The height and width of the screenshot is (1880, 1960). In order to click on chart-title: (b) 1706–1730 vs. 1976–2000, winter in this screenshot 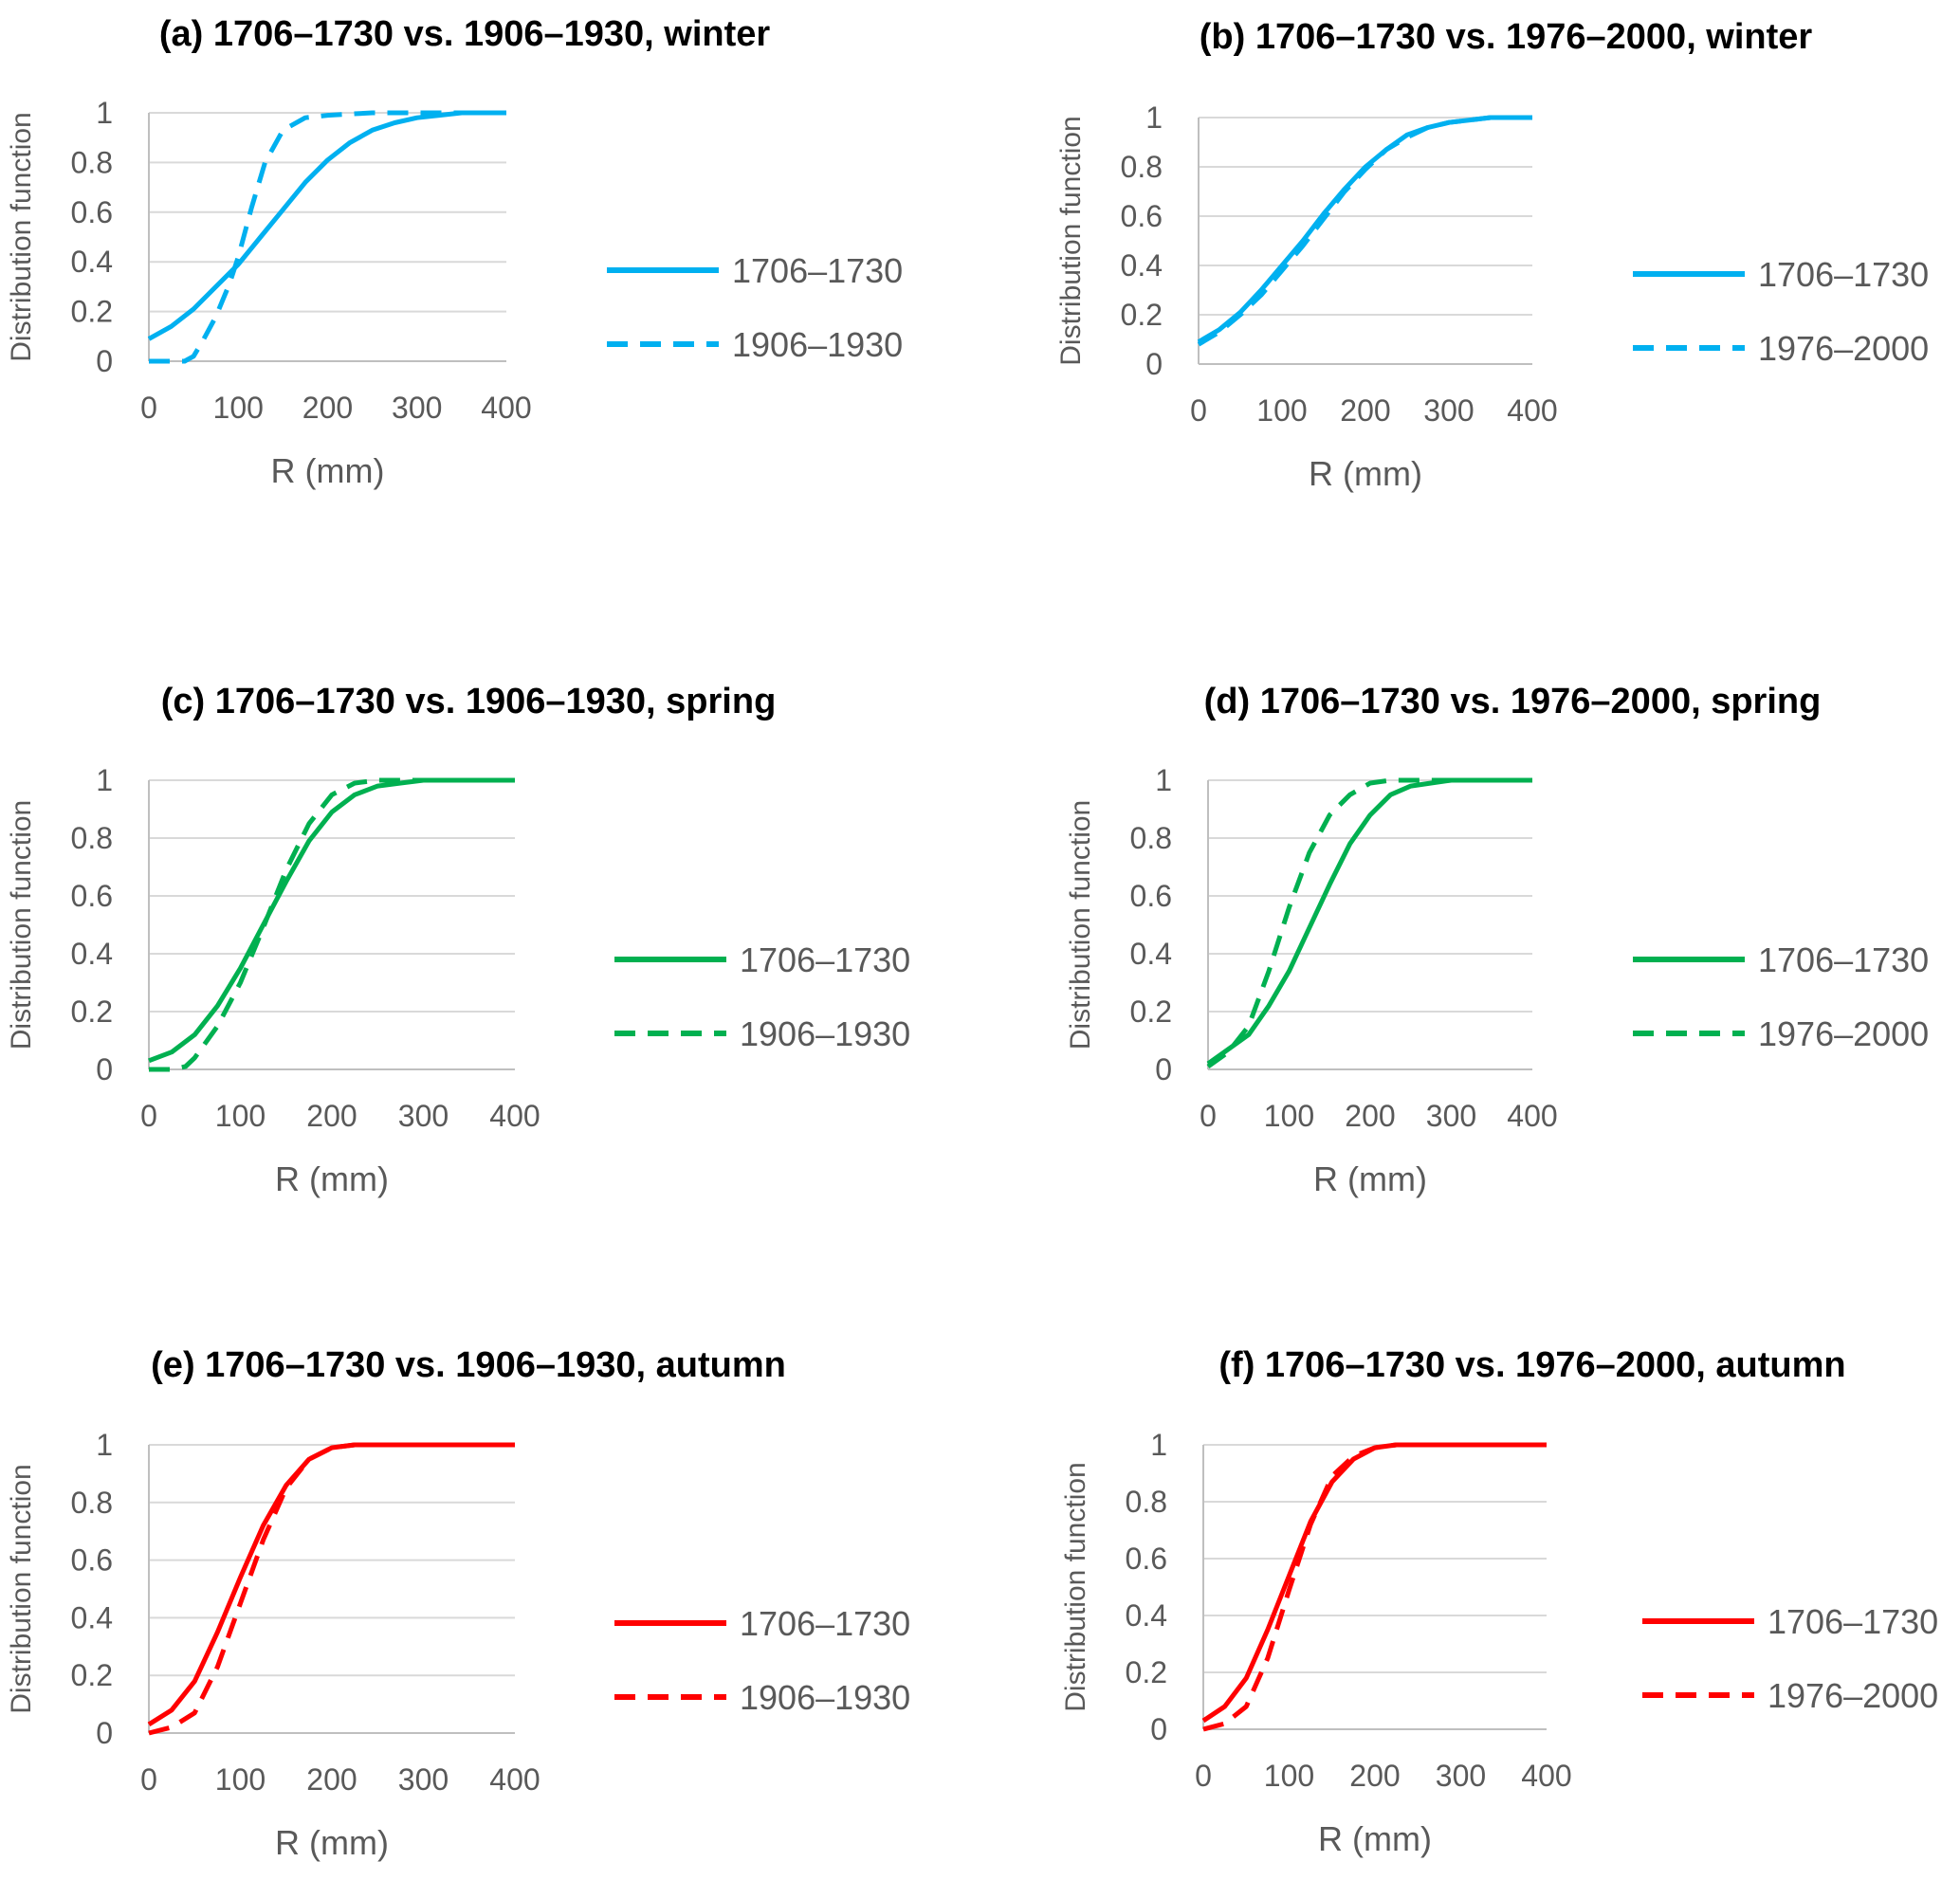, I will do `click(1506, 37)`.